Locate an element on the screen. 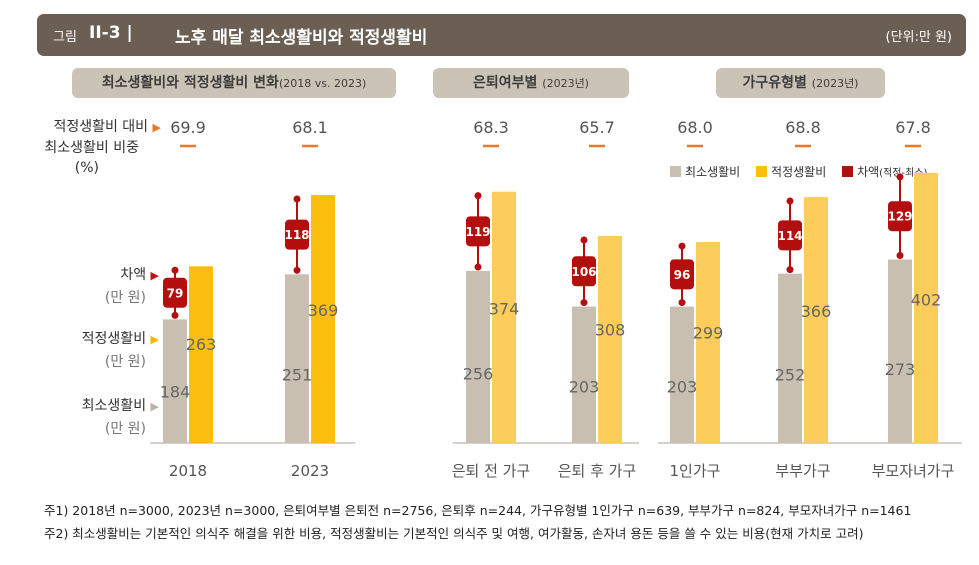 Image resolution: width=979 pixels, height=565 pixels. ratio-label: 69.9 is located at coordinates (188, 127).